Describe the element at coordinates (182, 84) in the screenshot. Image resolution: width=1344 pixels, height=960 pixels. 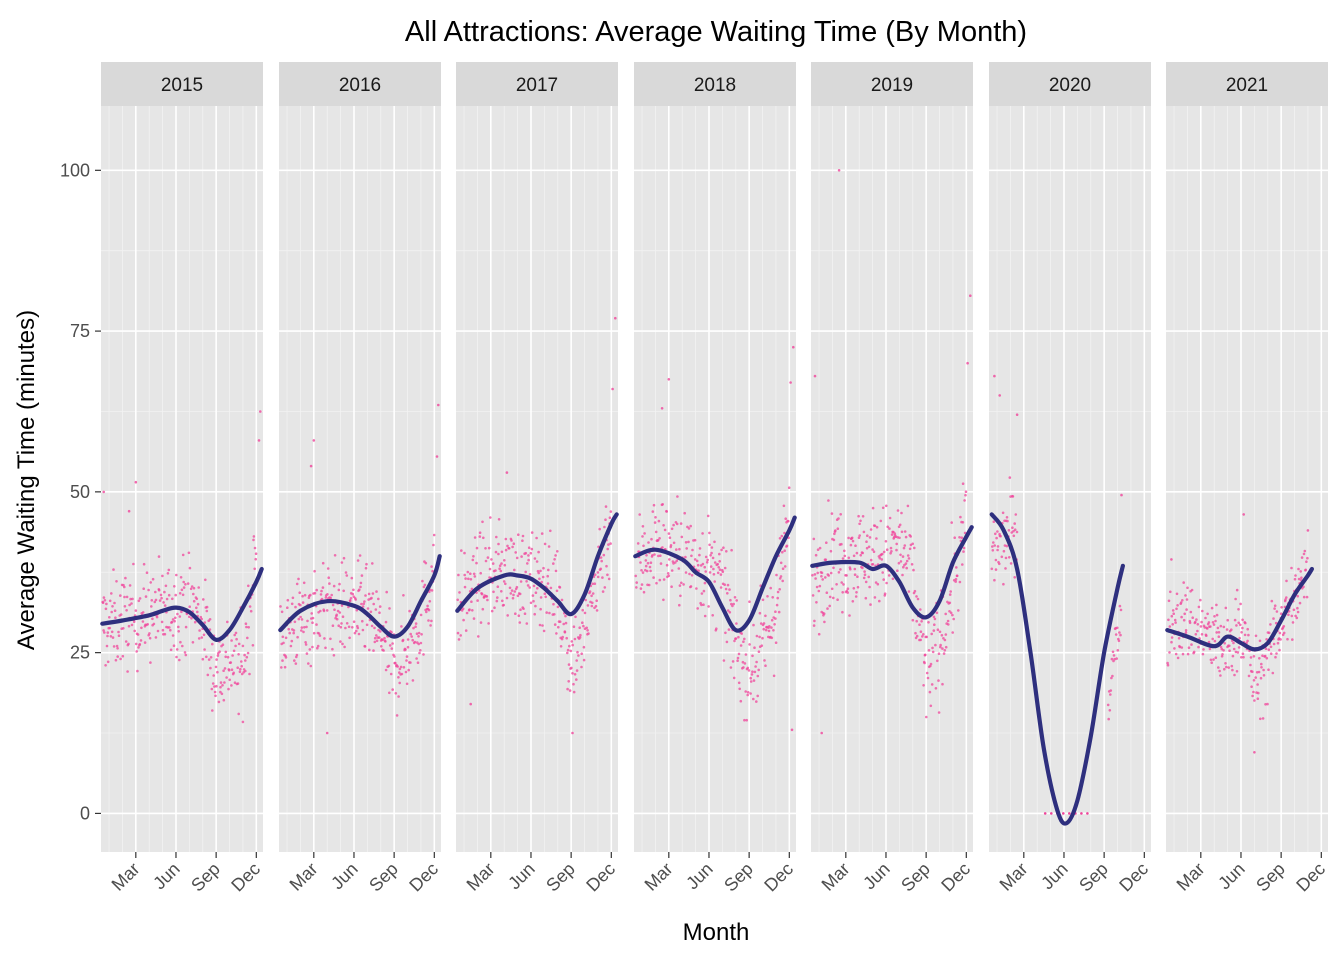
I see `facet-strip` at that location.